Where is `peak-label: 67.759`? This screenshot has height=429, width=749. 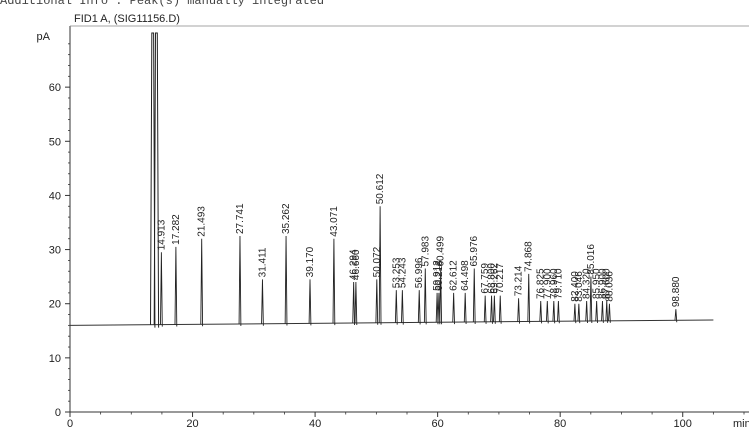 peak-label: 67.759 is located at coordinates (485, 278).